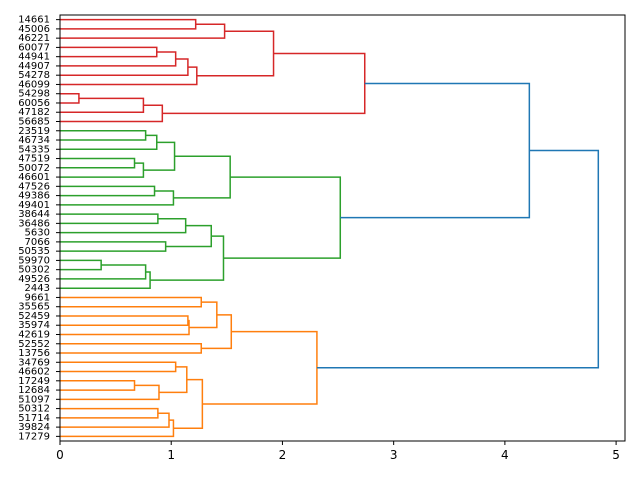 Image resolution: width=640 pixels, height=480 pixels. Describe the element at coordinates (34, 75) in the screenshot. I see `leaf-label: 54278` at that location.